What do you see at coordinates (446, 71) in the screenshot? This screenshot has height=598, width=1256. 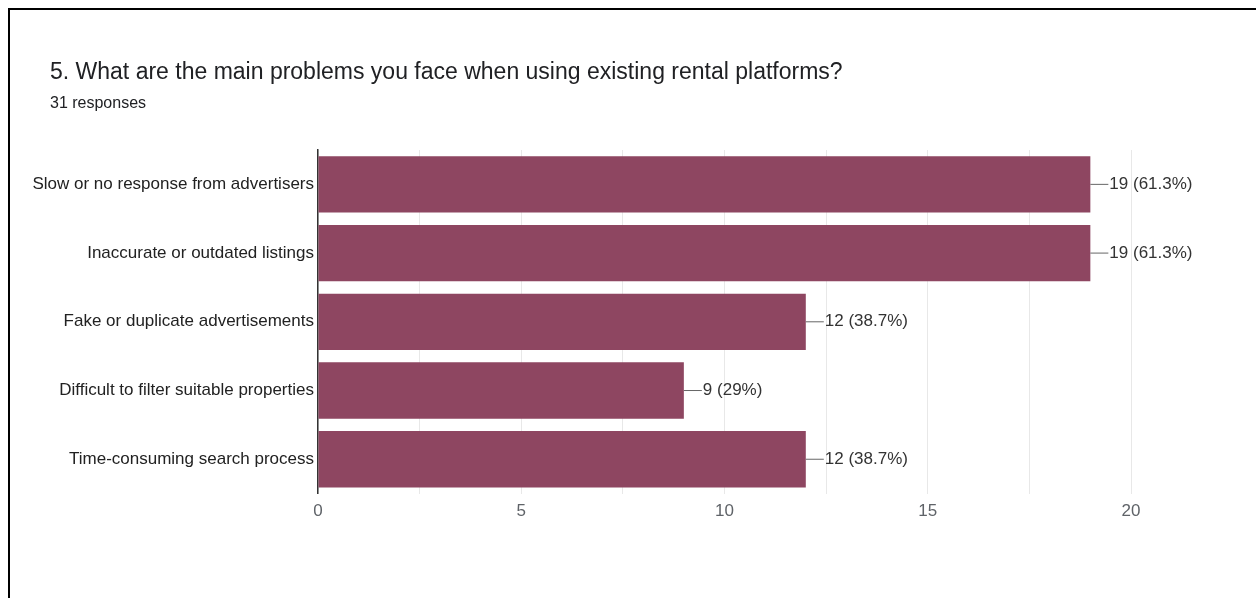 I see `chart-title: 5. What are the main problems you face when using existing rental platforms?` at bounding box center [446, 71].